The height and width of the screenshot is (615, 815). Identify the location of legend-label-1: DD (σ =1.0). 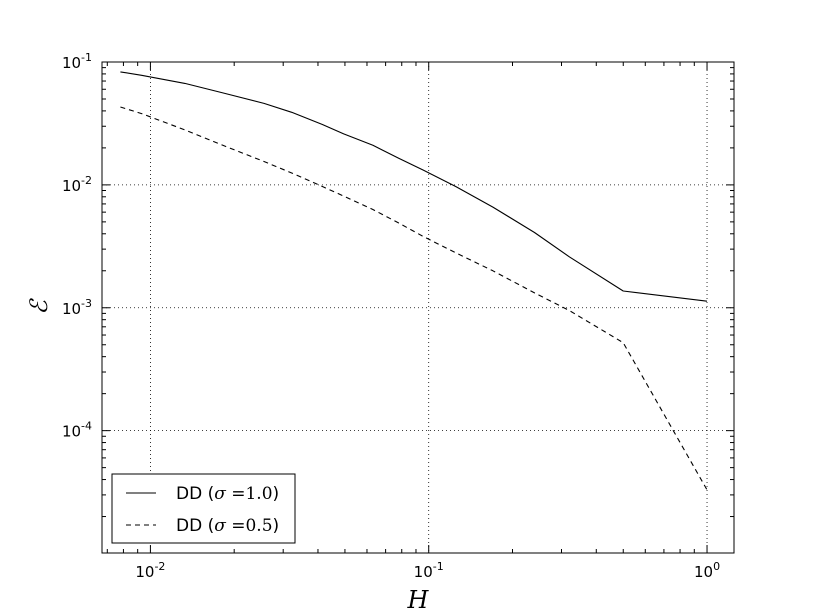
(227, 494).